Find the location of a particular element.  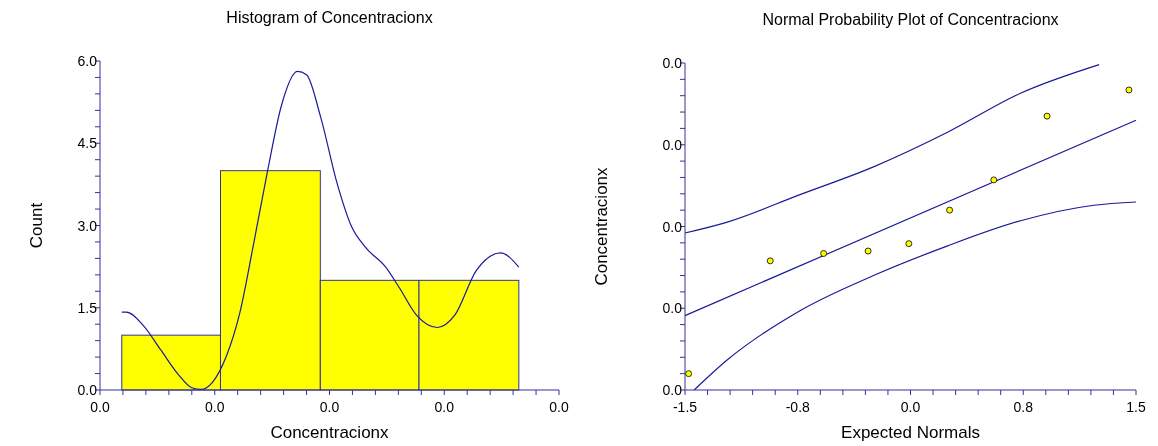

y-tick-label: 3.0 is located at coordinates (87, 225).